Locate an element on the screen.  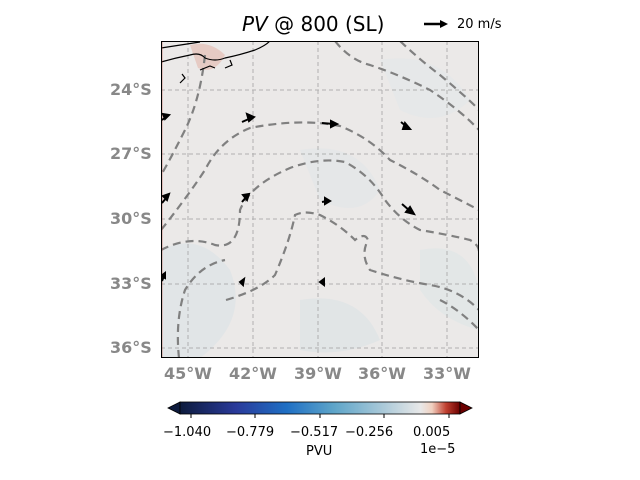
lon-label-36w: 36°W is located at coordinates (382, 373).